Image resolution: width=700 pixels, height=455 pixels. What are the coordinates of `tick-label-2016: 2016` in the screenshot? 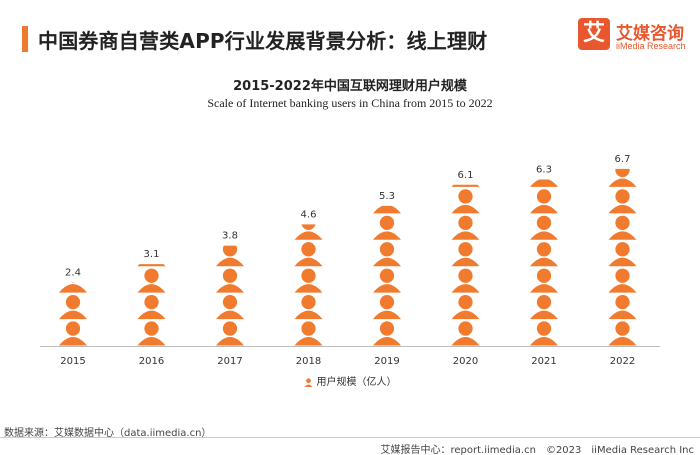 It's located at (151, 361).